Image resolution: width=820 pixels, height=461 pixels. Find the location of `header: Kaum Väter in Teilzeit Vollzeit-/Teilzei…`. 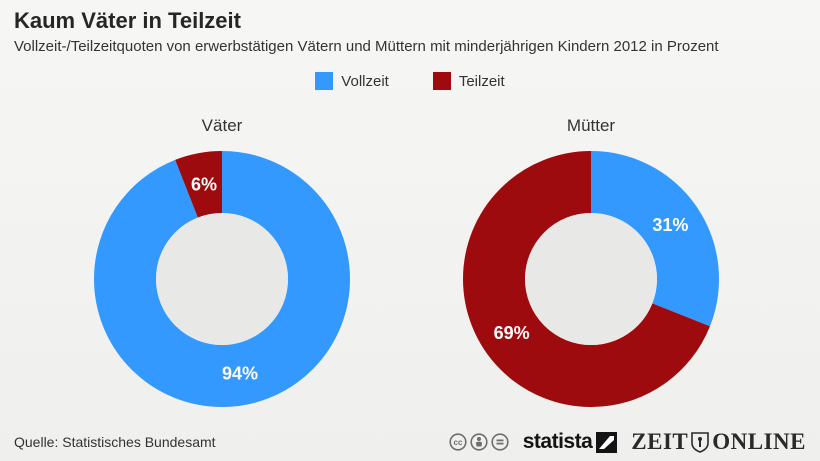

header: Kaum Väter in Teilzeit Vollzeit-/Teilzei… is located at coordinates (412, 32).